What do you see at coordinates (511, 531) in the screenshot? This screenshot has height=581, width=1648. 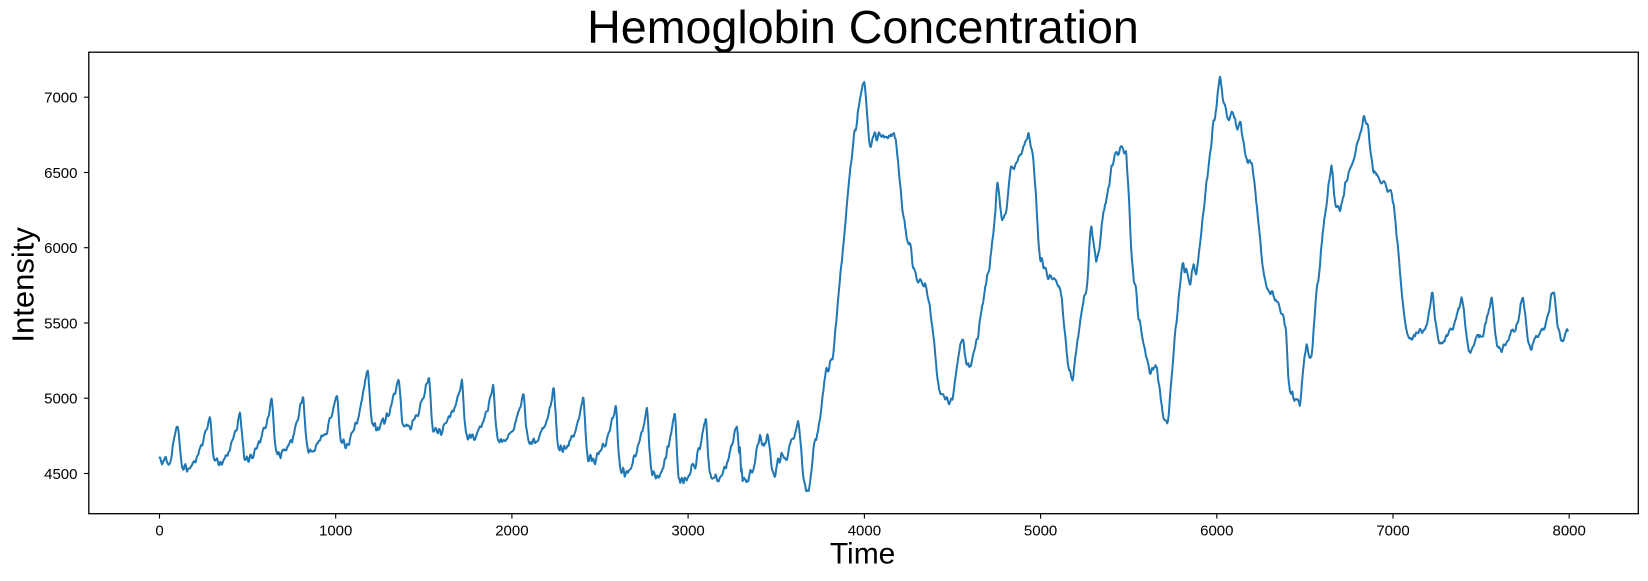 I see `svg-text: 2000` at bounding box center [511, 531].